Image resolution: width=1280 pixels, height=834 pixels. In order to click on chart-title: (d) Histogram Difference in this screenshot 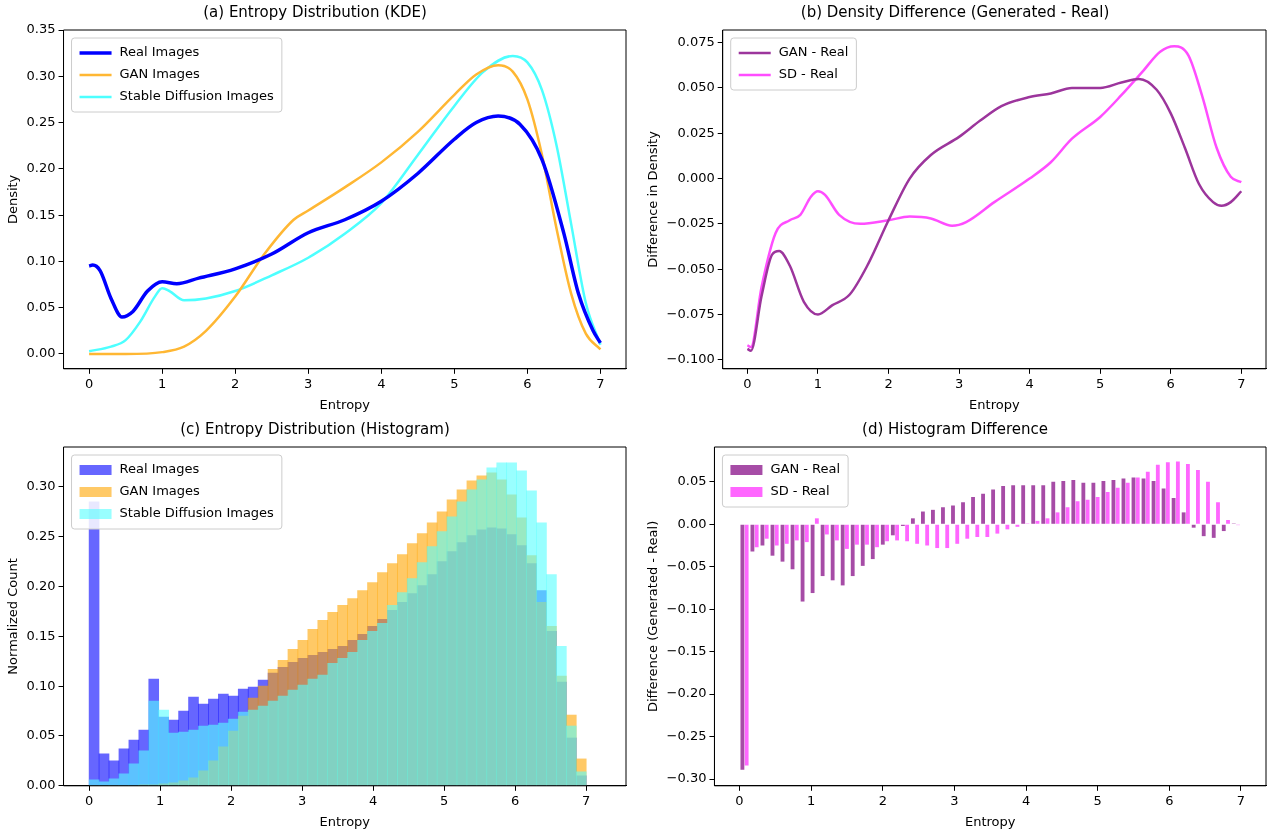, I will do `click(955, 428)`.